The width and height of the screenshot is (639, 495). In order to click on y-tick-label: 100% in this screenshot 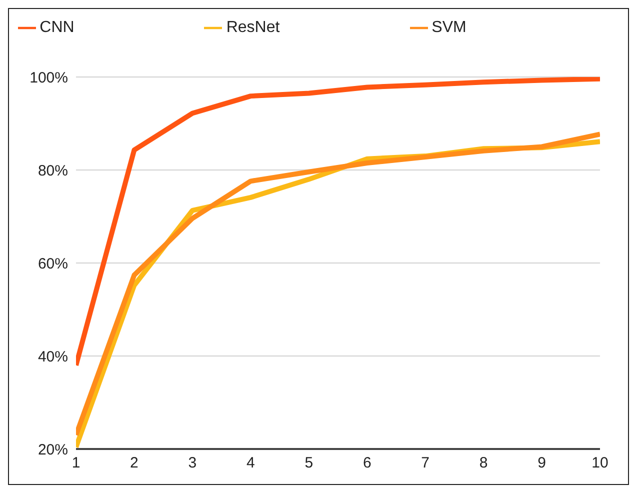, I will do `click(49, 77)`.